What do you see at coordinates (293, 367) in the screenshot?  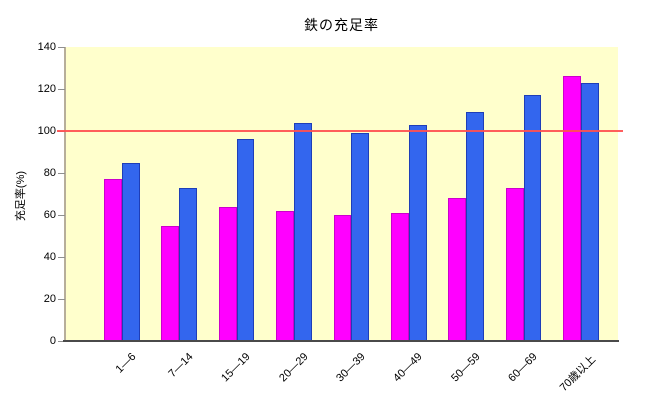 I see `x-tick-label-text: 20—29` at bounding box center [293, 367].